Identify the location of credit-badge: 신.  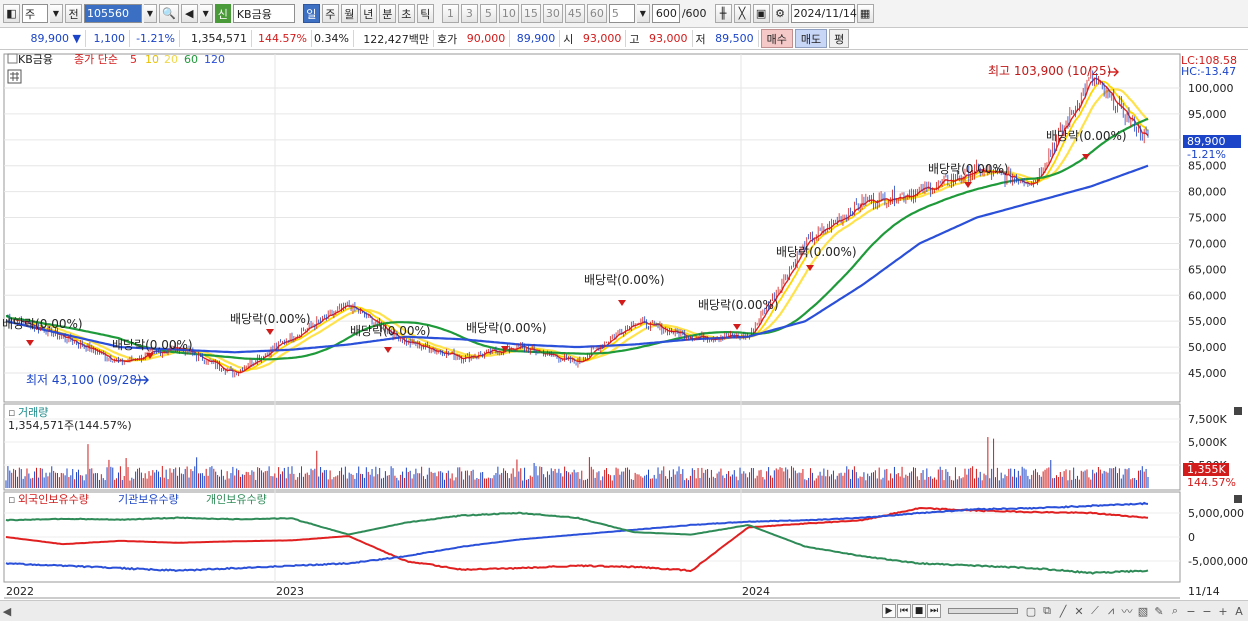
(222, 13).